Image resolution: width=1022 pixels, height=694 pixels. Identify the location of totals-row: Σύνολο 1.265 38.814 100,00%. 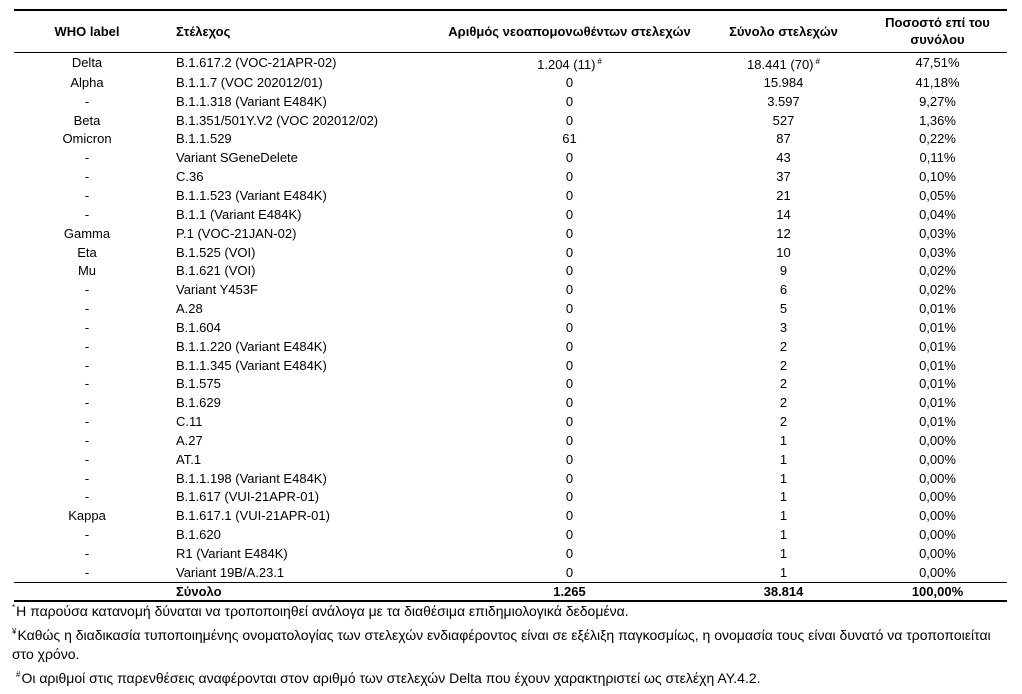
(510, 592).